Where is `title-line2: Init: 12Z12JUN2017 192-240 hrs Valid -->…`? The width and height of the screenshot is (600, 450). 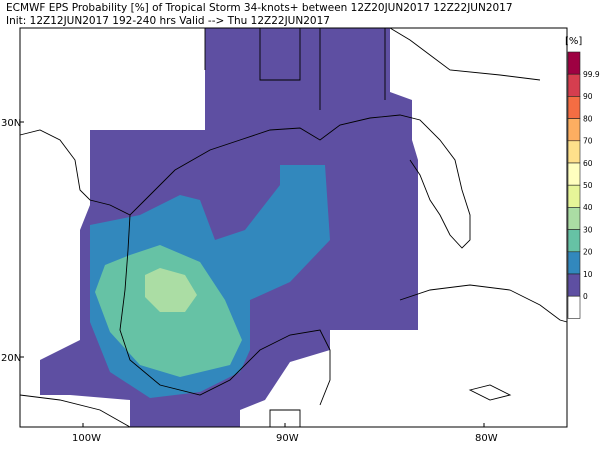 title-line2: Init: 12Z12JUN2017 192-240 hrs Valid -->… is located at coordinates (168, 21).